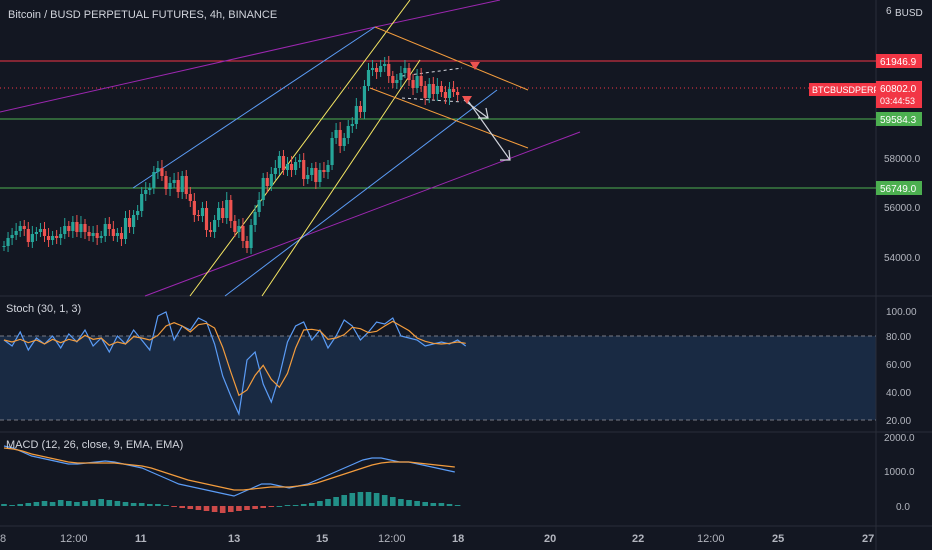 The height and width of the screenshot is (550, 932). I want to click on time-label: 27, so click(868, 539).